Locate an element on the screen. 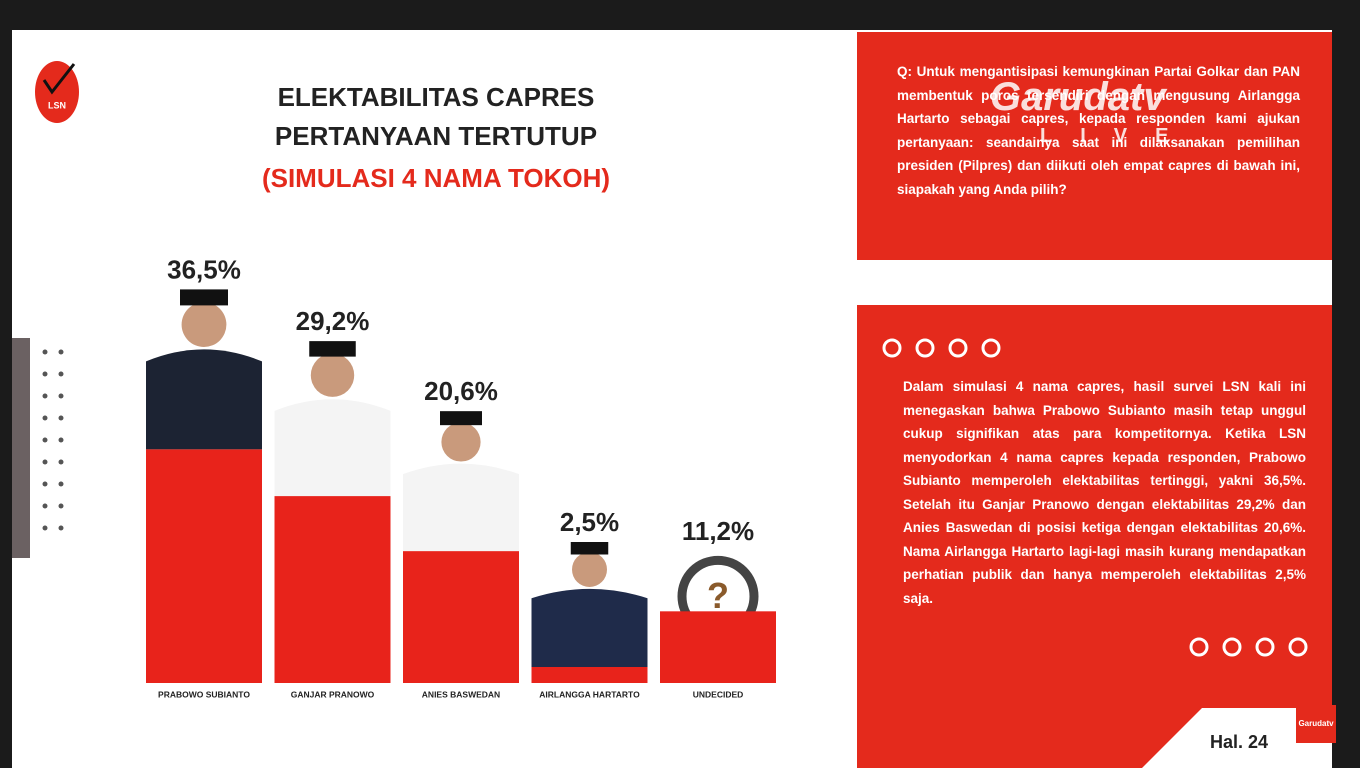  category-label: UNDECIDED is located at coordinates (718, 694).